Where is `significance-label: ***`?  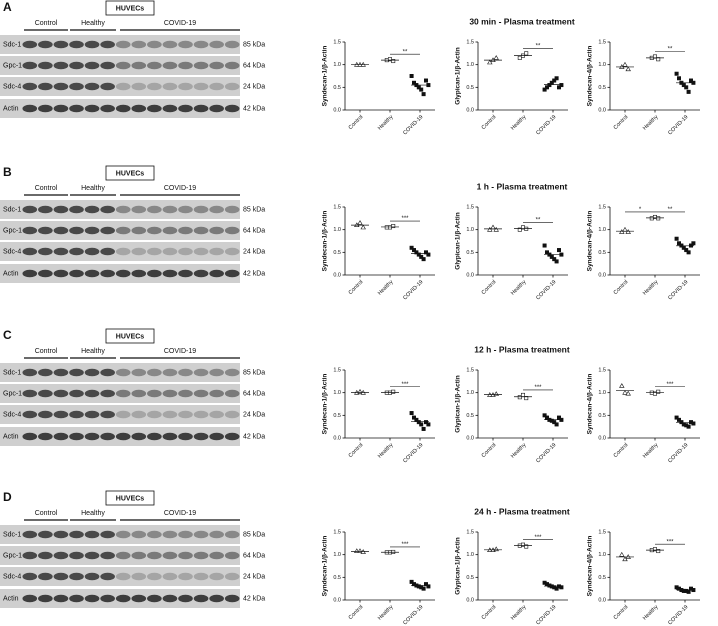 significance-label: *** is located at coordinates (670, 542).